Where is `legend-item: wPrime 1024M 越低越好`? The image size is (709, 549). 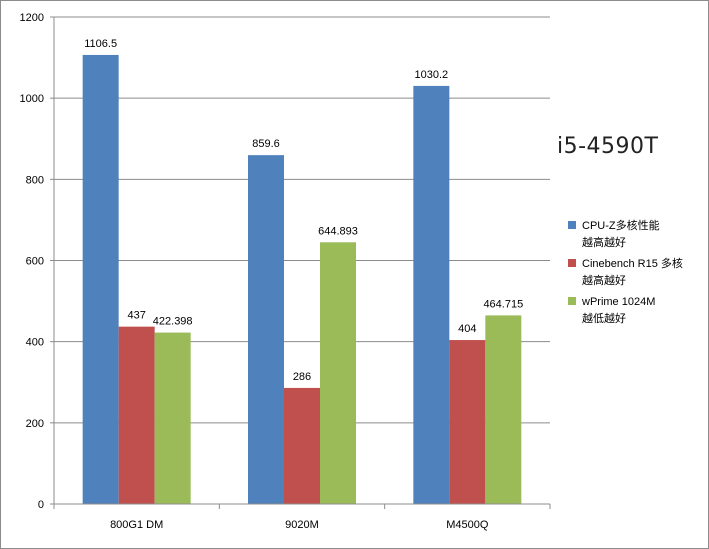 legend-item: wPrime 1024M 越低越好 is located at coordinates (611, 310).